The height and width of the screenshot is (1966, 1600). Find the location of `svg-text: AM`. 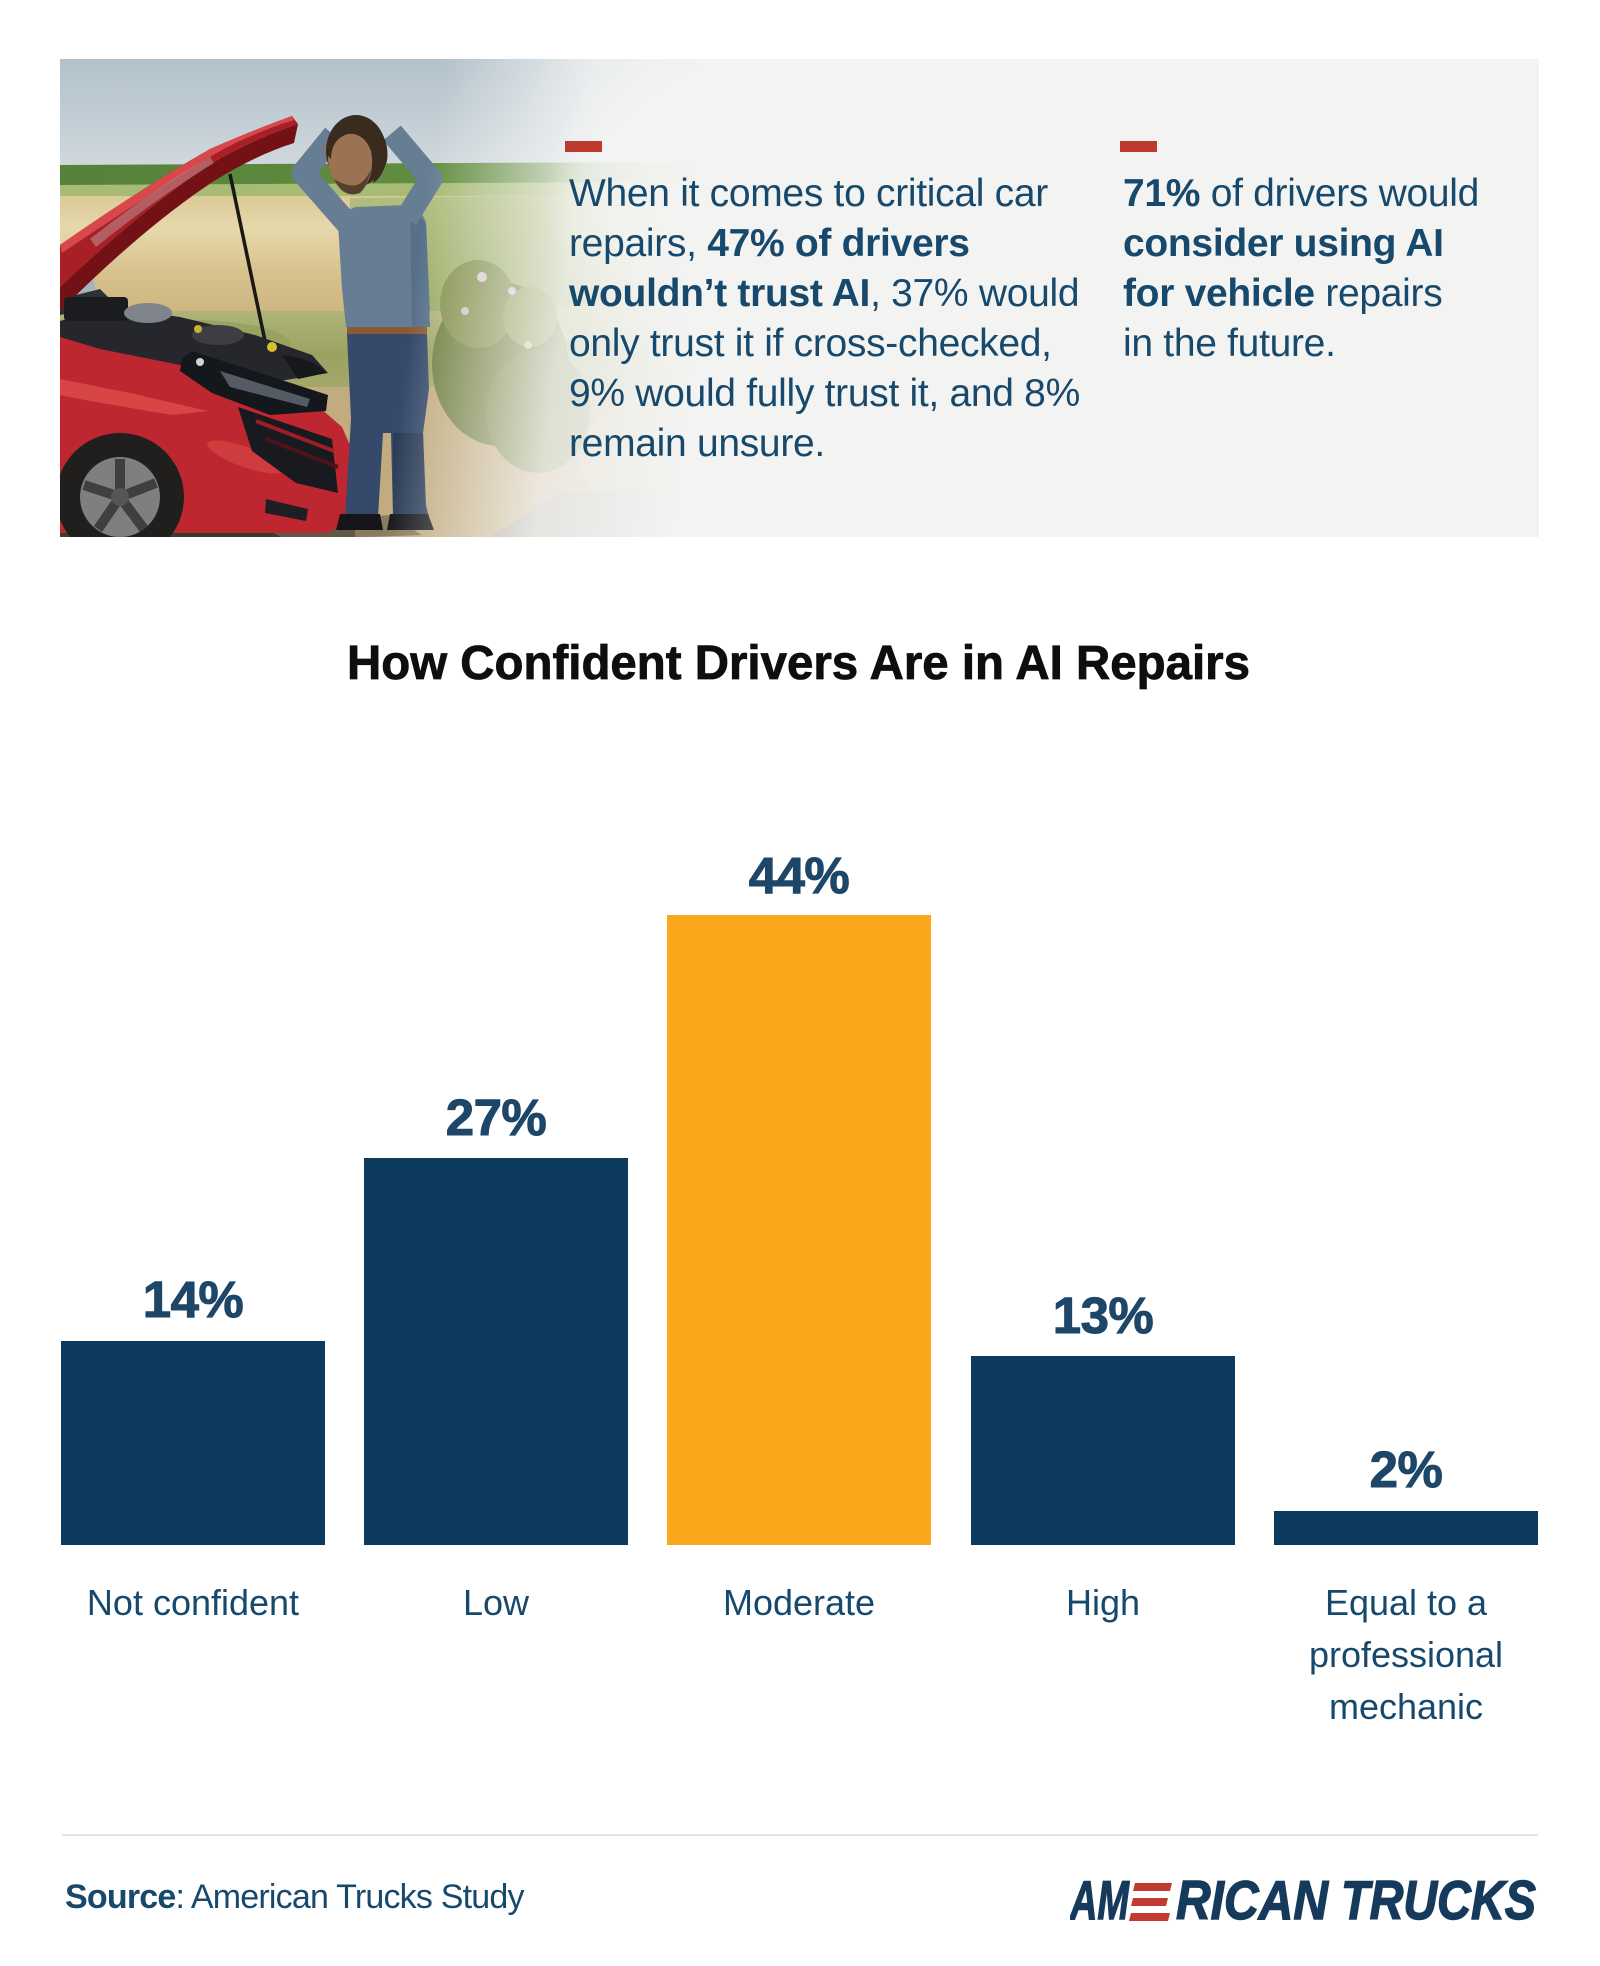

svg-text: AM is located at coordinates (1100, 1902).